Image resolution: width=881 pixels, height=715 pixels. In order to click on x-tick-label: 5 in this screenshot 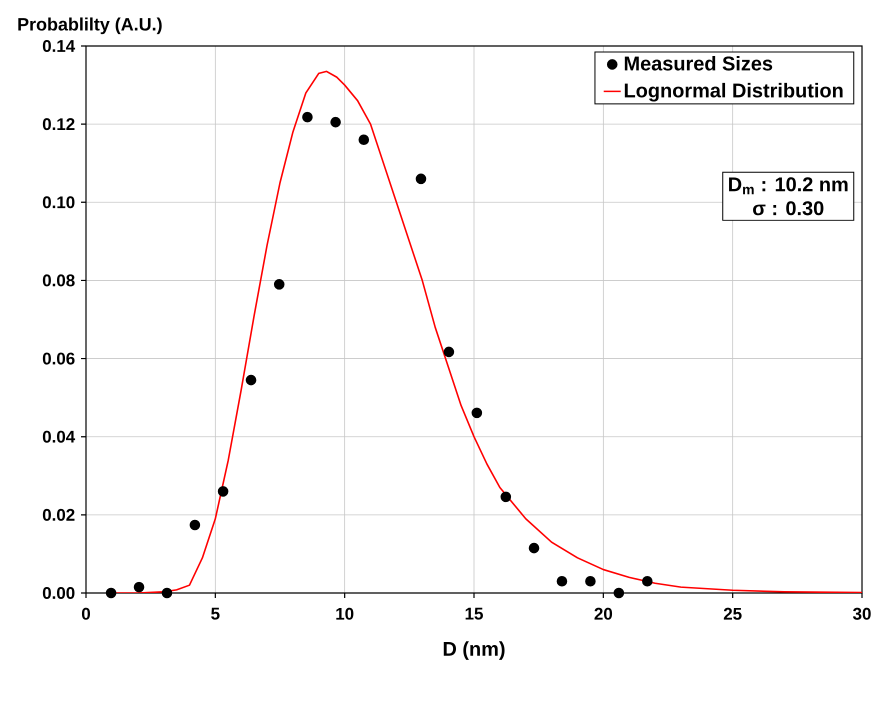, I will do `click(215, 614)`.